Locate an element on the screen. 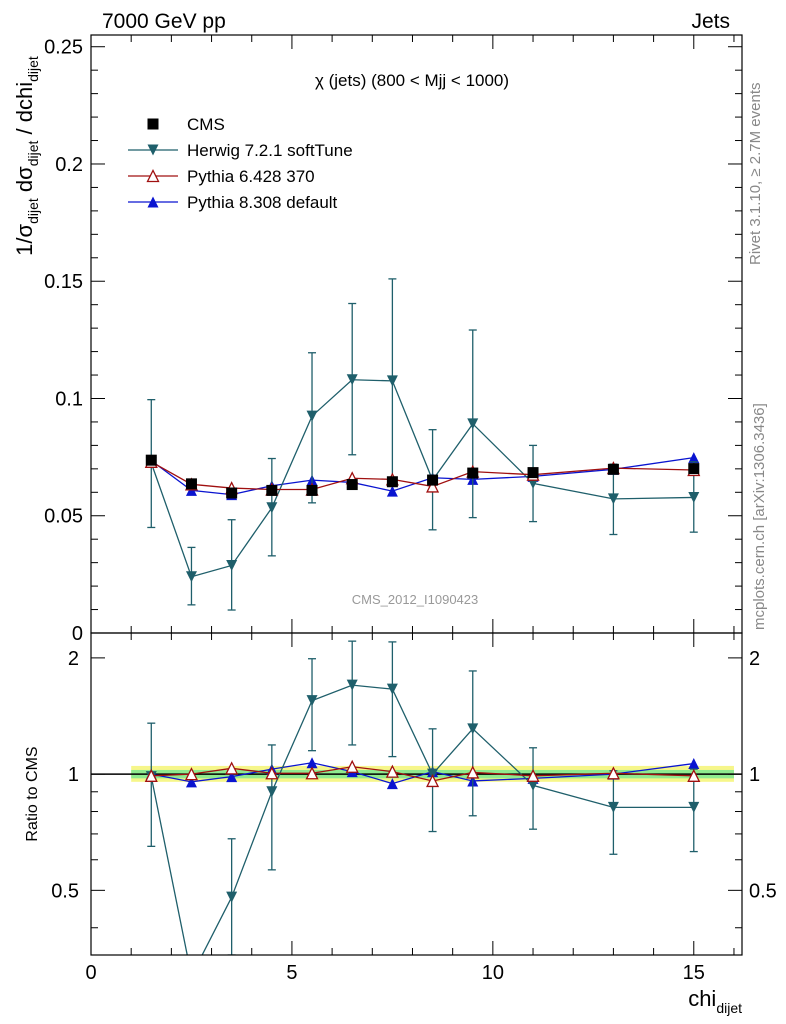 This screenshot has width=786, height=1024. legend-entry-herwig-7-2-1-softtune: Herwig 7.2.1 softTune is located at coordinates (240, 150).